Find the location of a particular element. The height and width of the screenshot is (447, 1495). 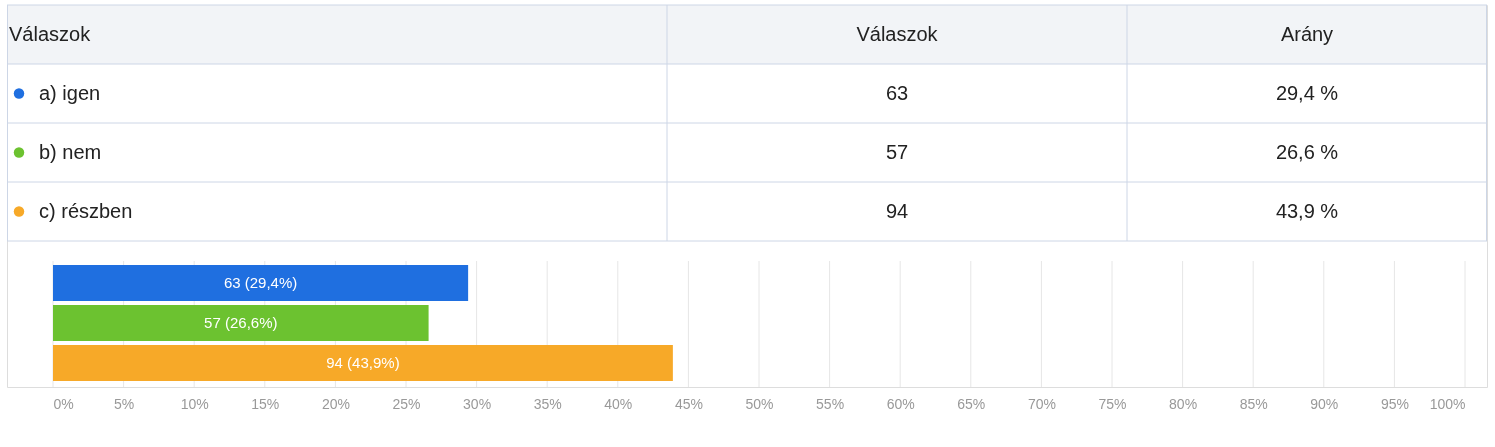

text: 43,9 % is located at coordinates (1307, 210).